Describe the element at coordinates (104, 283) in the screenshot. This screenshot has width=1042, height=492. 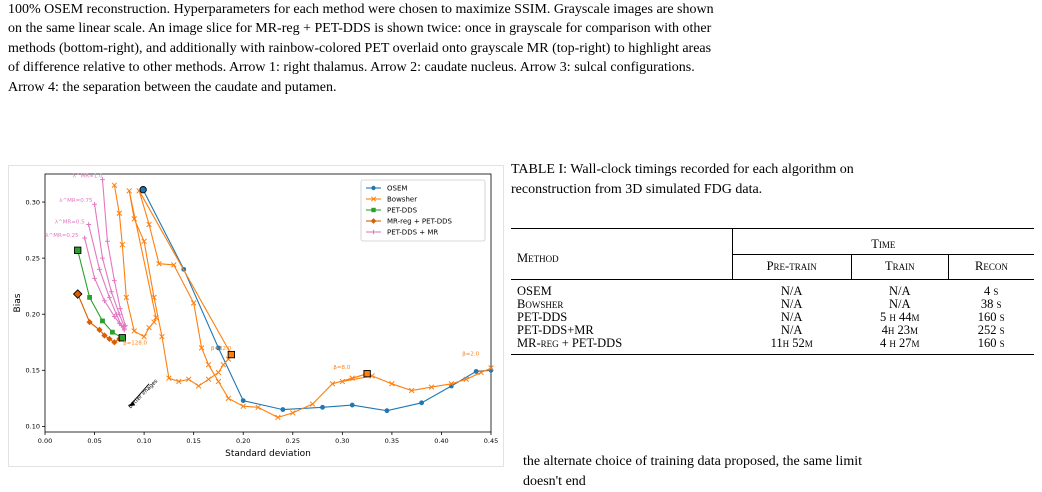
I see `pet-dds-mr-series-line` at that location.